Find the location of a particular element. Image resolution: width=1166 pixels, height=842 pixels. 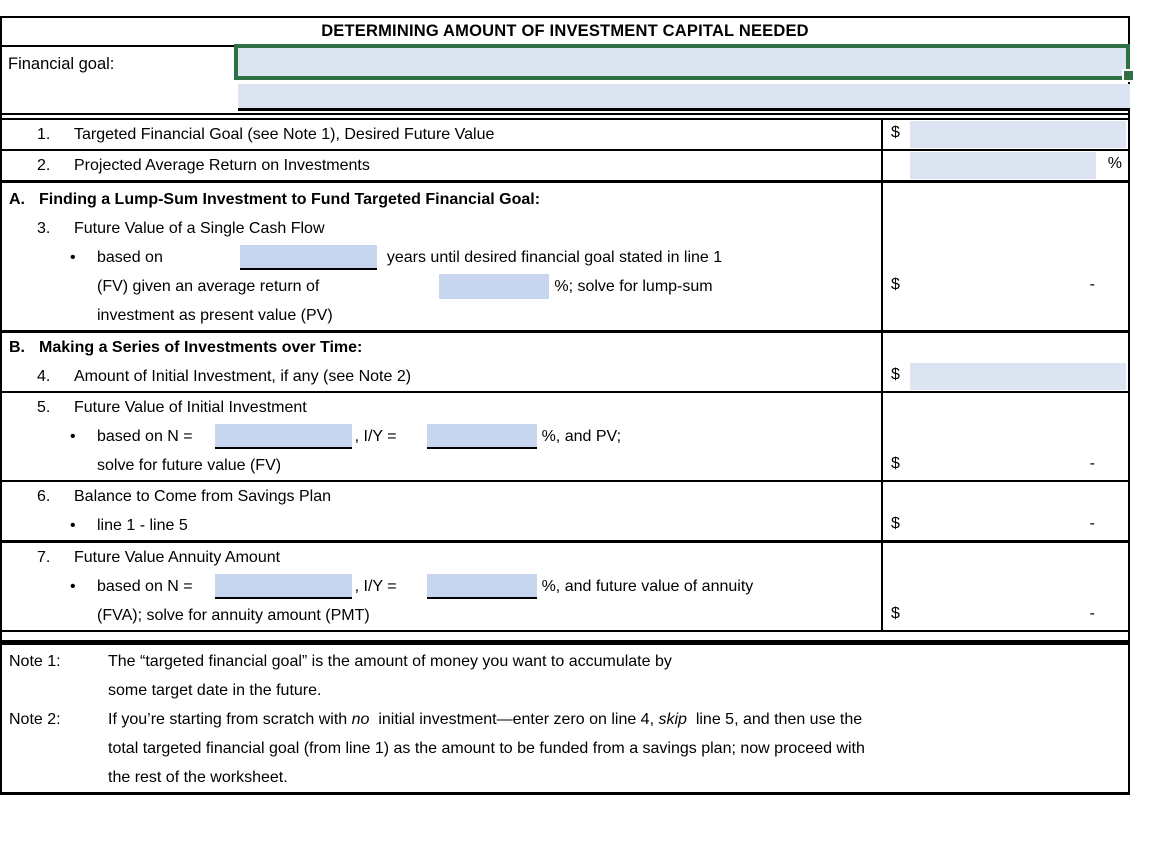

note1-label: Note 1: is located at coordinates (35, 661).